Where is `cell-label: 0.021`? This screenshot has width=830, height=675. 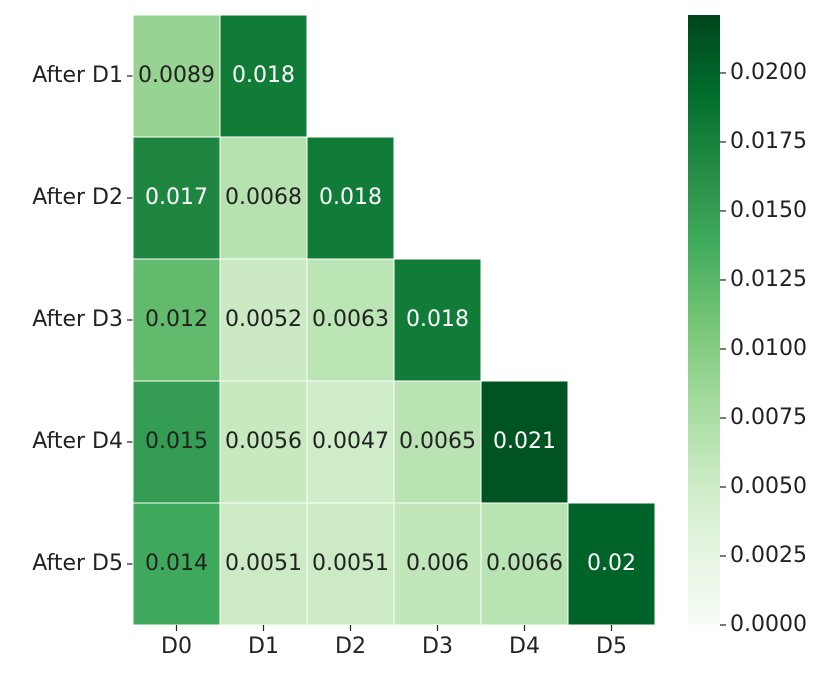 cell-label: 0.021 is located at coordinates (524, 441).